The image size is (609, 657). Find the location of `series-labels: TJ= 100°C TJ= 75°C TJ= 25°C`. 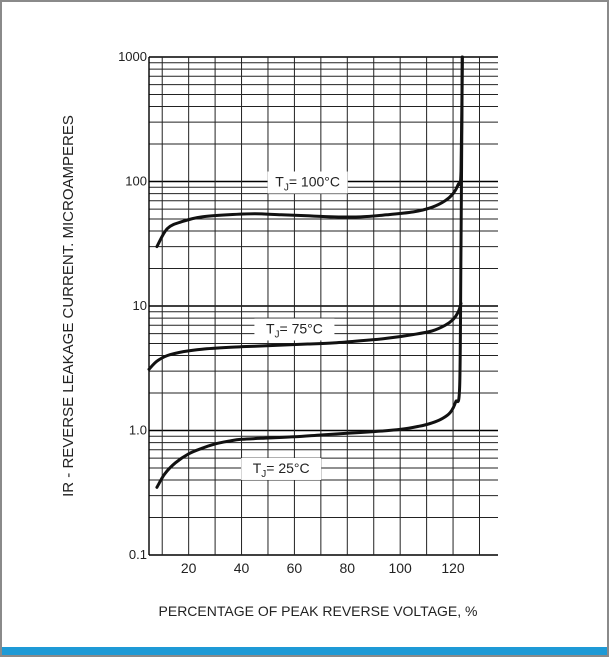

series-labels: TJ= 100°C TJ= 75°C TJ= 25°C is located at coordinates (294, 325).